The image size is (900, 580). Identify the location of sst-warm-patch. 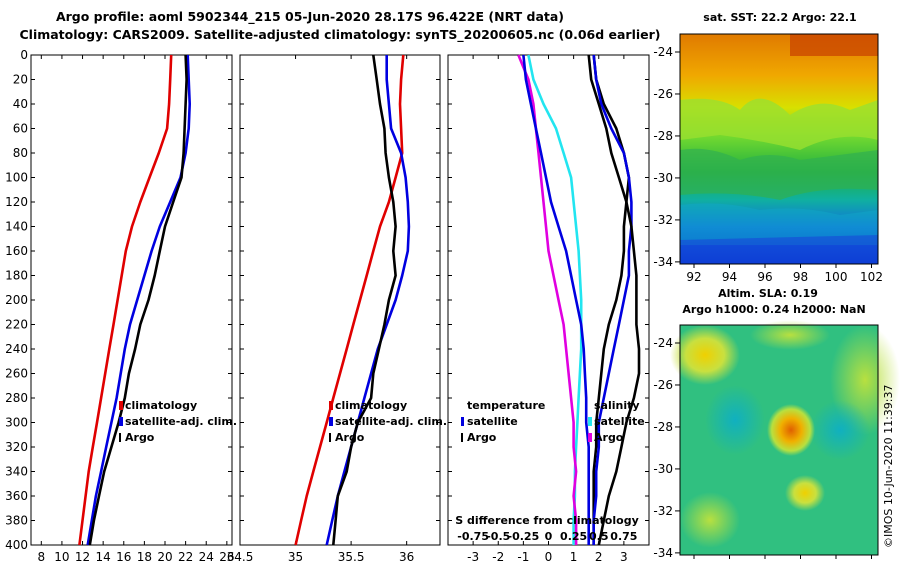
(834, 45).